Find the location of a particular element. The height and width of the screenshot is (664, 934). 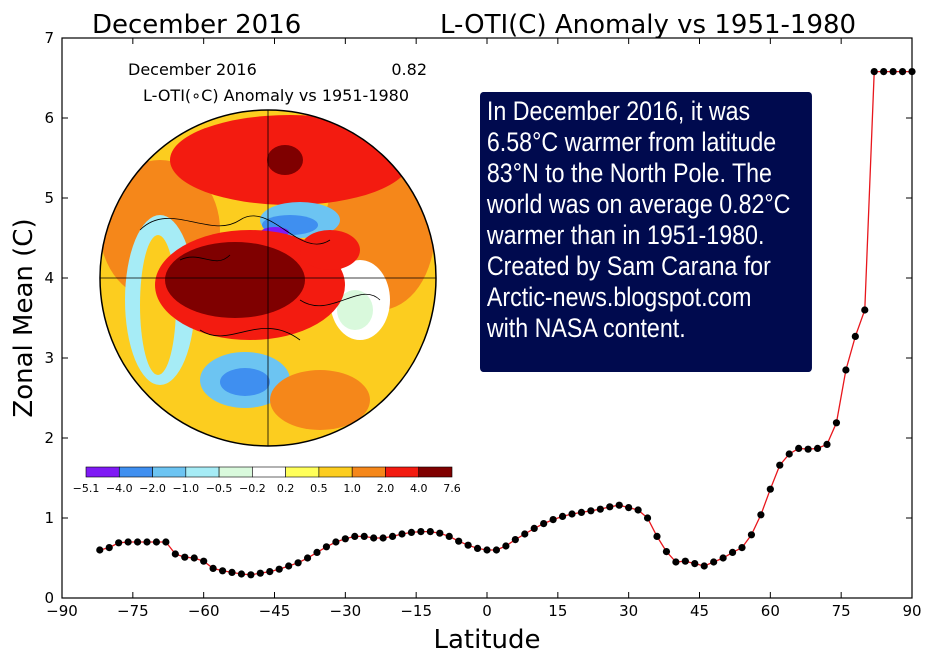

y-tick-label: 0 is located at coordinates (49, 598).